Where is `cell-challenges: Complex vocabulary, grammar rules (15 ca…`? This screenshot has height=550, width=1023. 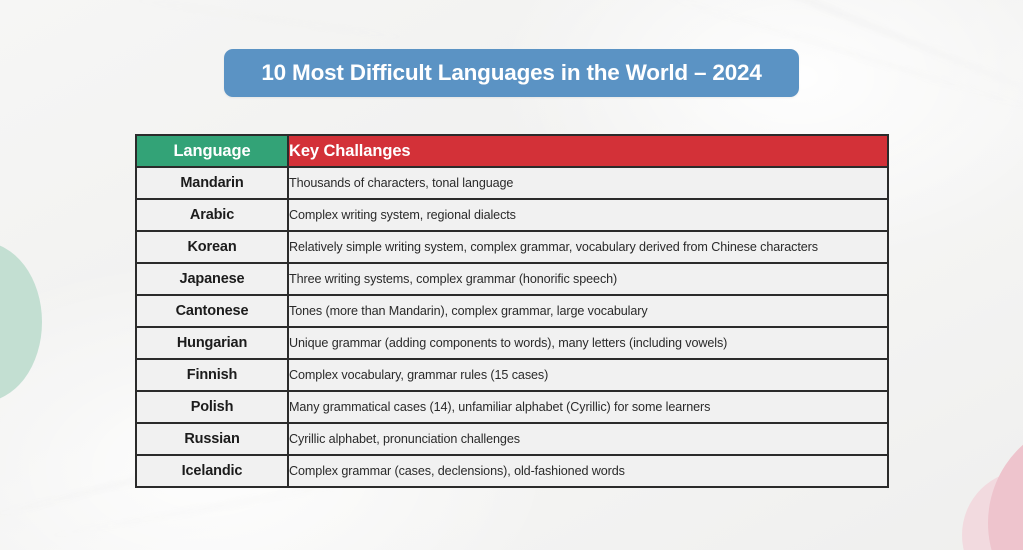
cell-challenges: Complex vocabulary, grammar rules (15 ca… is located at coordinates (588, 375).